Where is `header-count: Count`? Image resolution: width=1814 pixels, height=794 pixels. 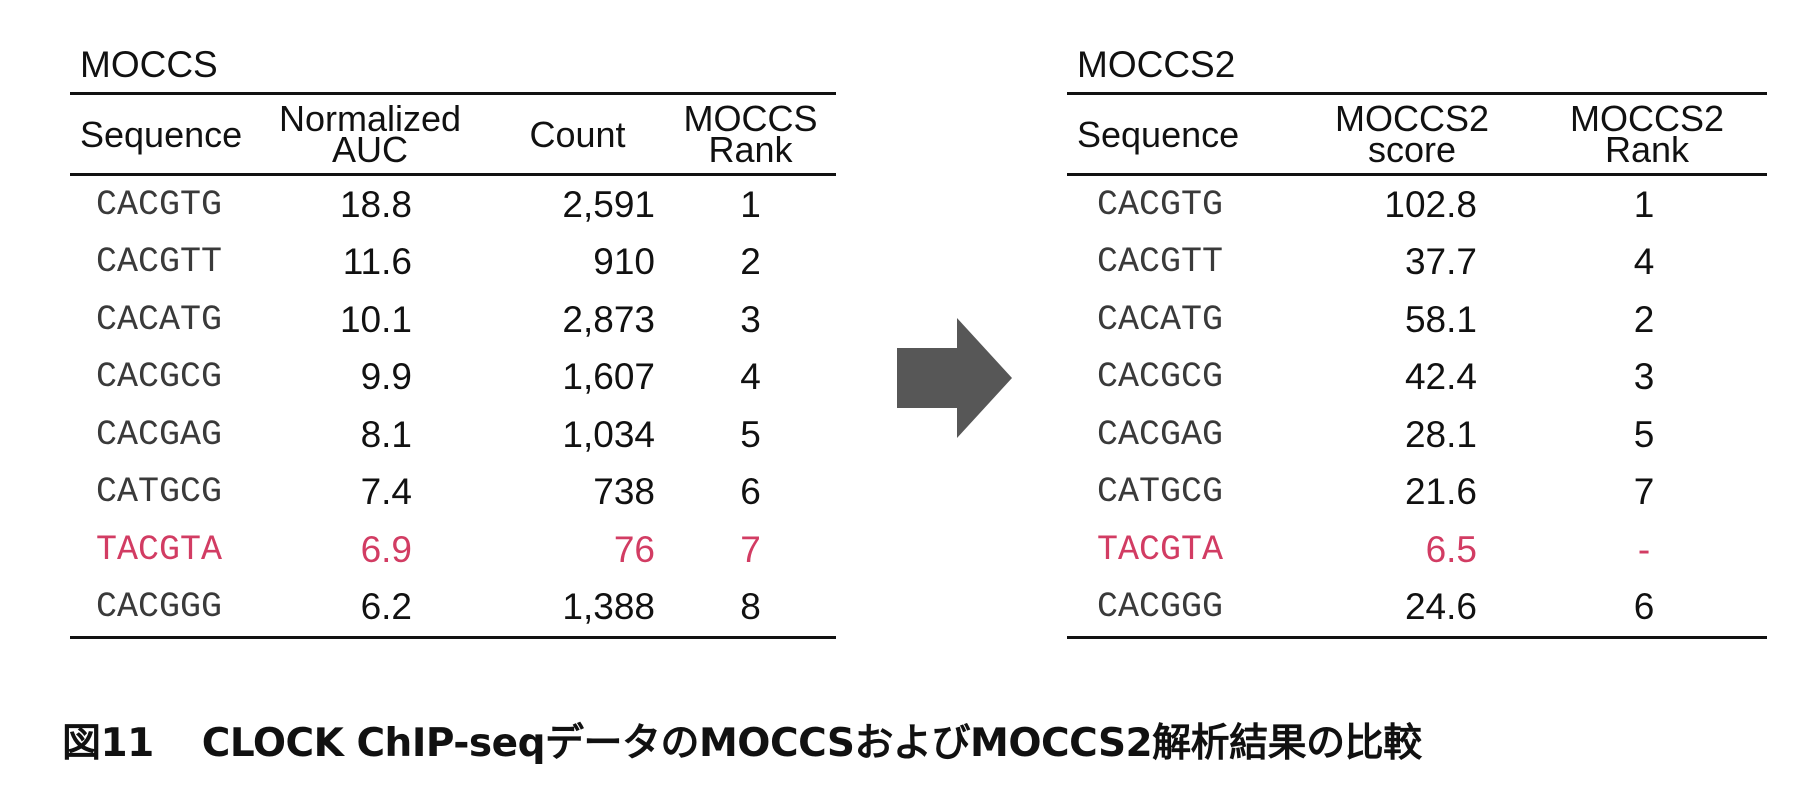 header-count: Count is located at coordinates (577, 134).